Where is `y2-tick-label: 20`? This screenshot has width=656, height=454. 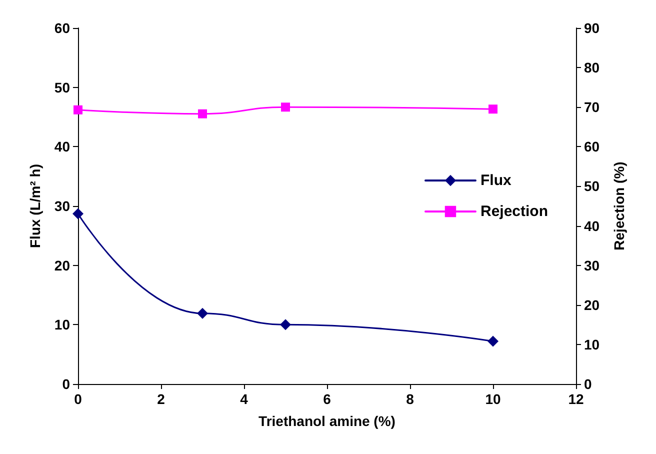 y2-tick-label: 20 is located at coordinates (592, 304).